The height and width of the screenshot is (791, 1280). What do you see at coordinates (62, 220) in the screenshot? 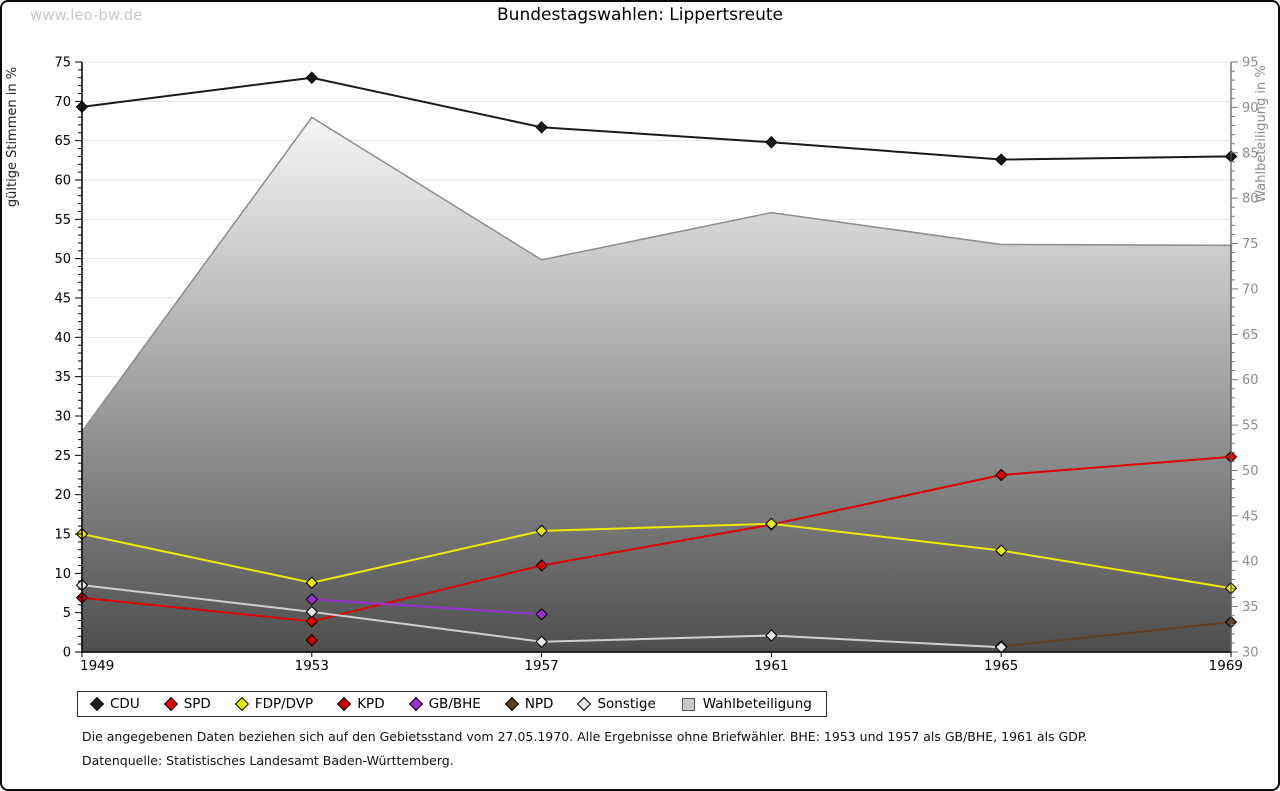
I see `left-tick-label: 55` at bounding box center [62, 220].